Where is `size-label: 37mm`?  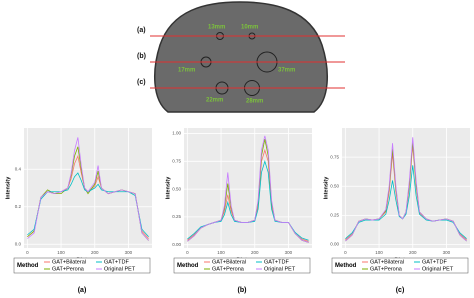 size-label: 37mm is located at coordinates (286, 71).